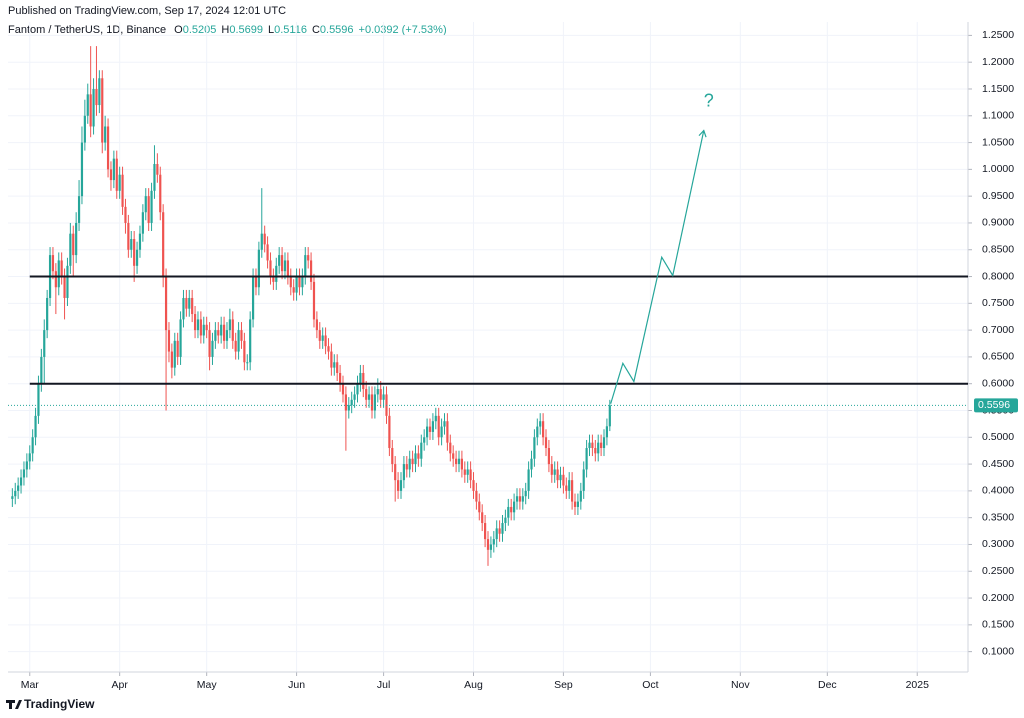  Describe the element at coordinates (200, 30) in the screenshot. I see `legend-value: 0.5205` at that location.